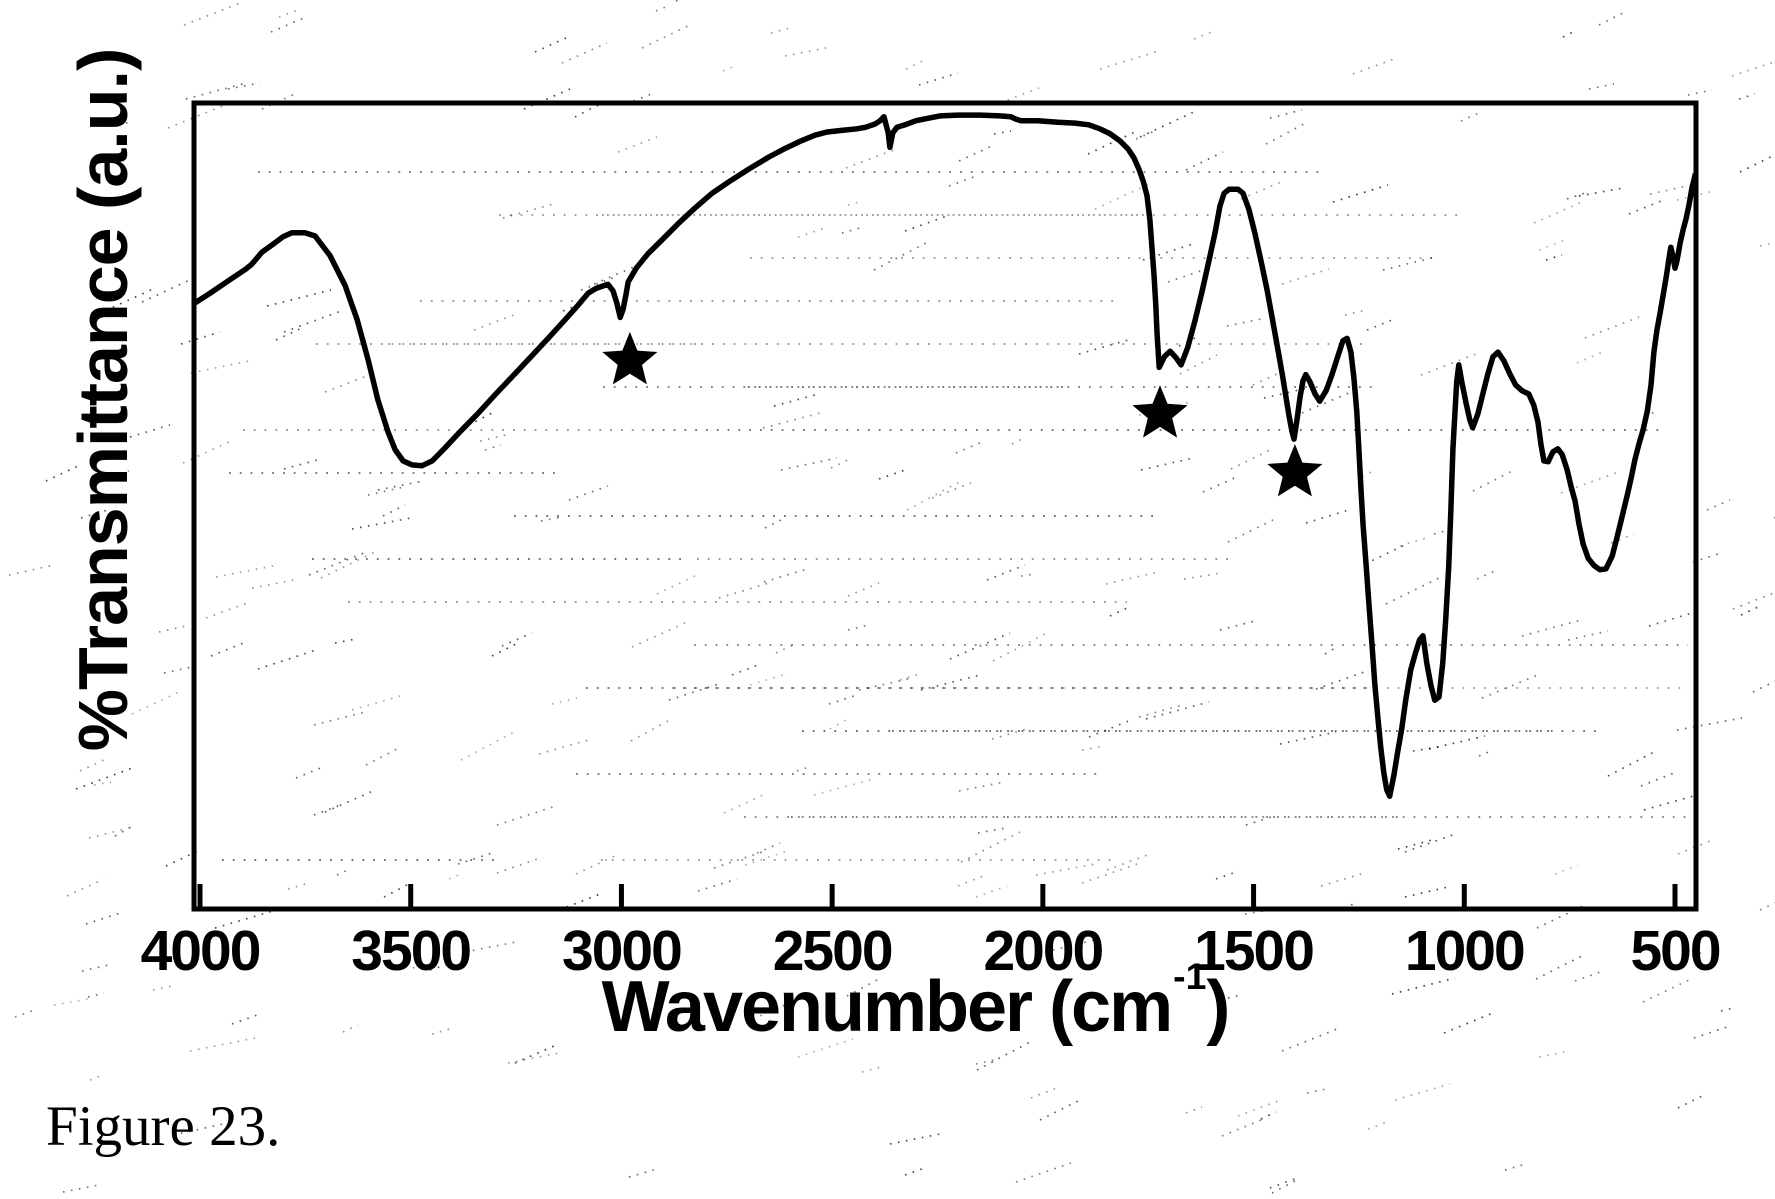  I want to click on x-tick-label: 2500, so click(833, 951).